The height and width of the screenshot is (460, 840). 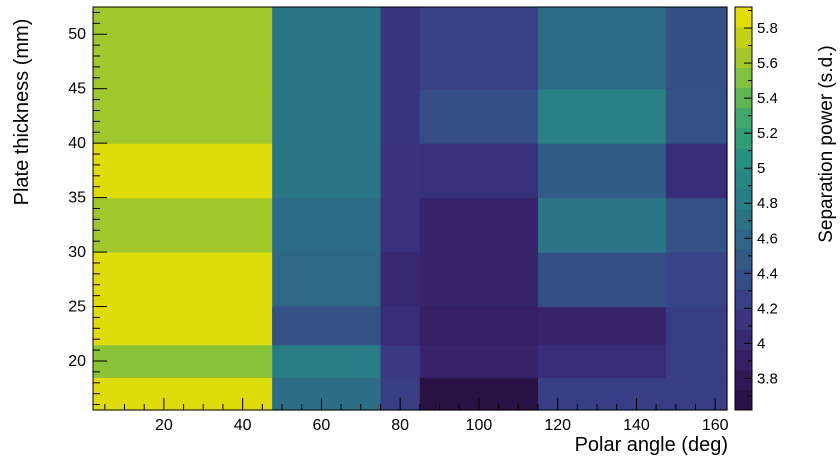 What do you see at coordinates (767, 273) in the screenshot?
I see `colorbar-tick-label: 4.4` at bounding box center [767, 273].